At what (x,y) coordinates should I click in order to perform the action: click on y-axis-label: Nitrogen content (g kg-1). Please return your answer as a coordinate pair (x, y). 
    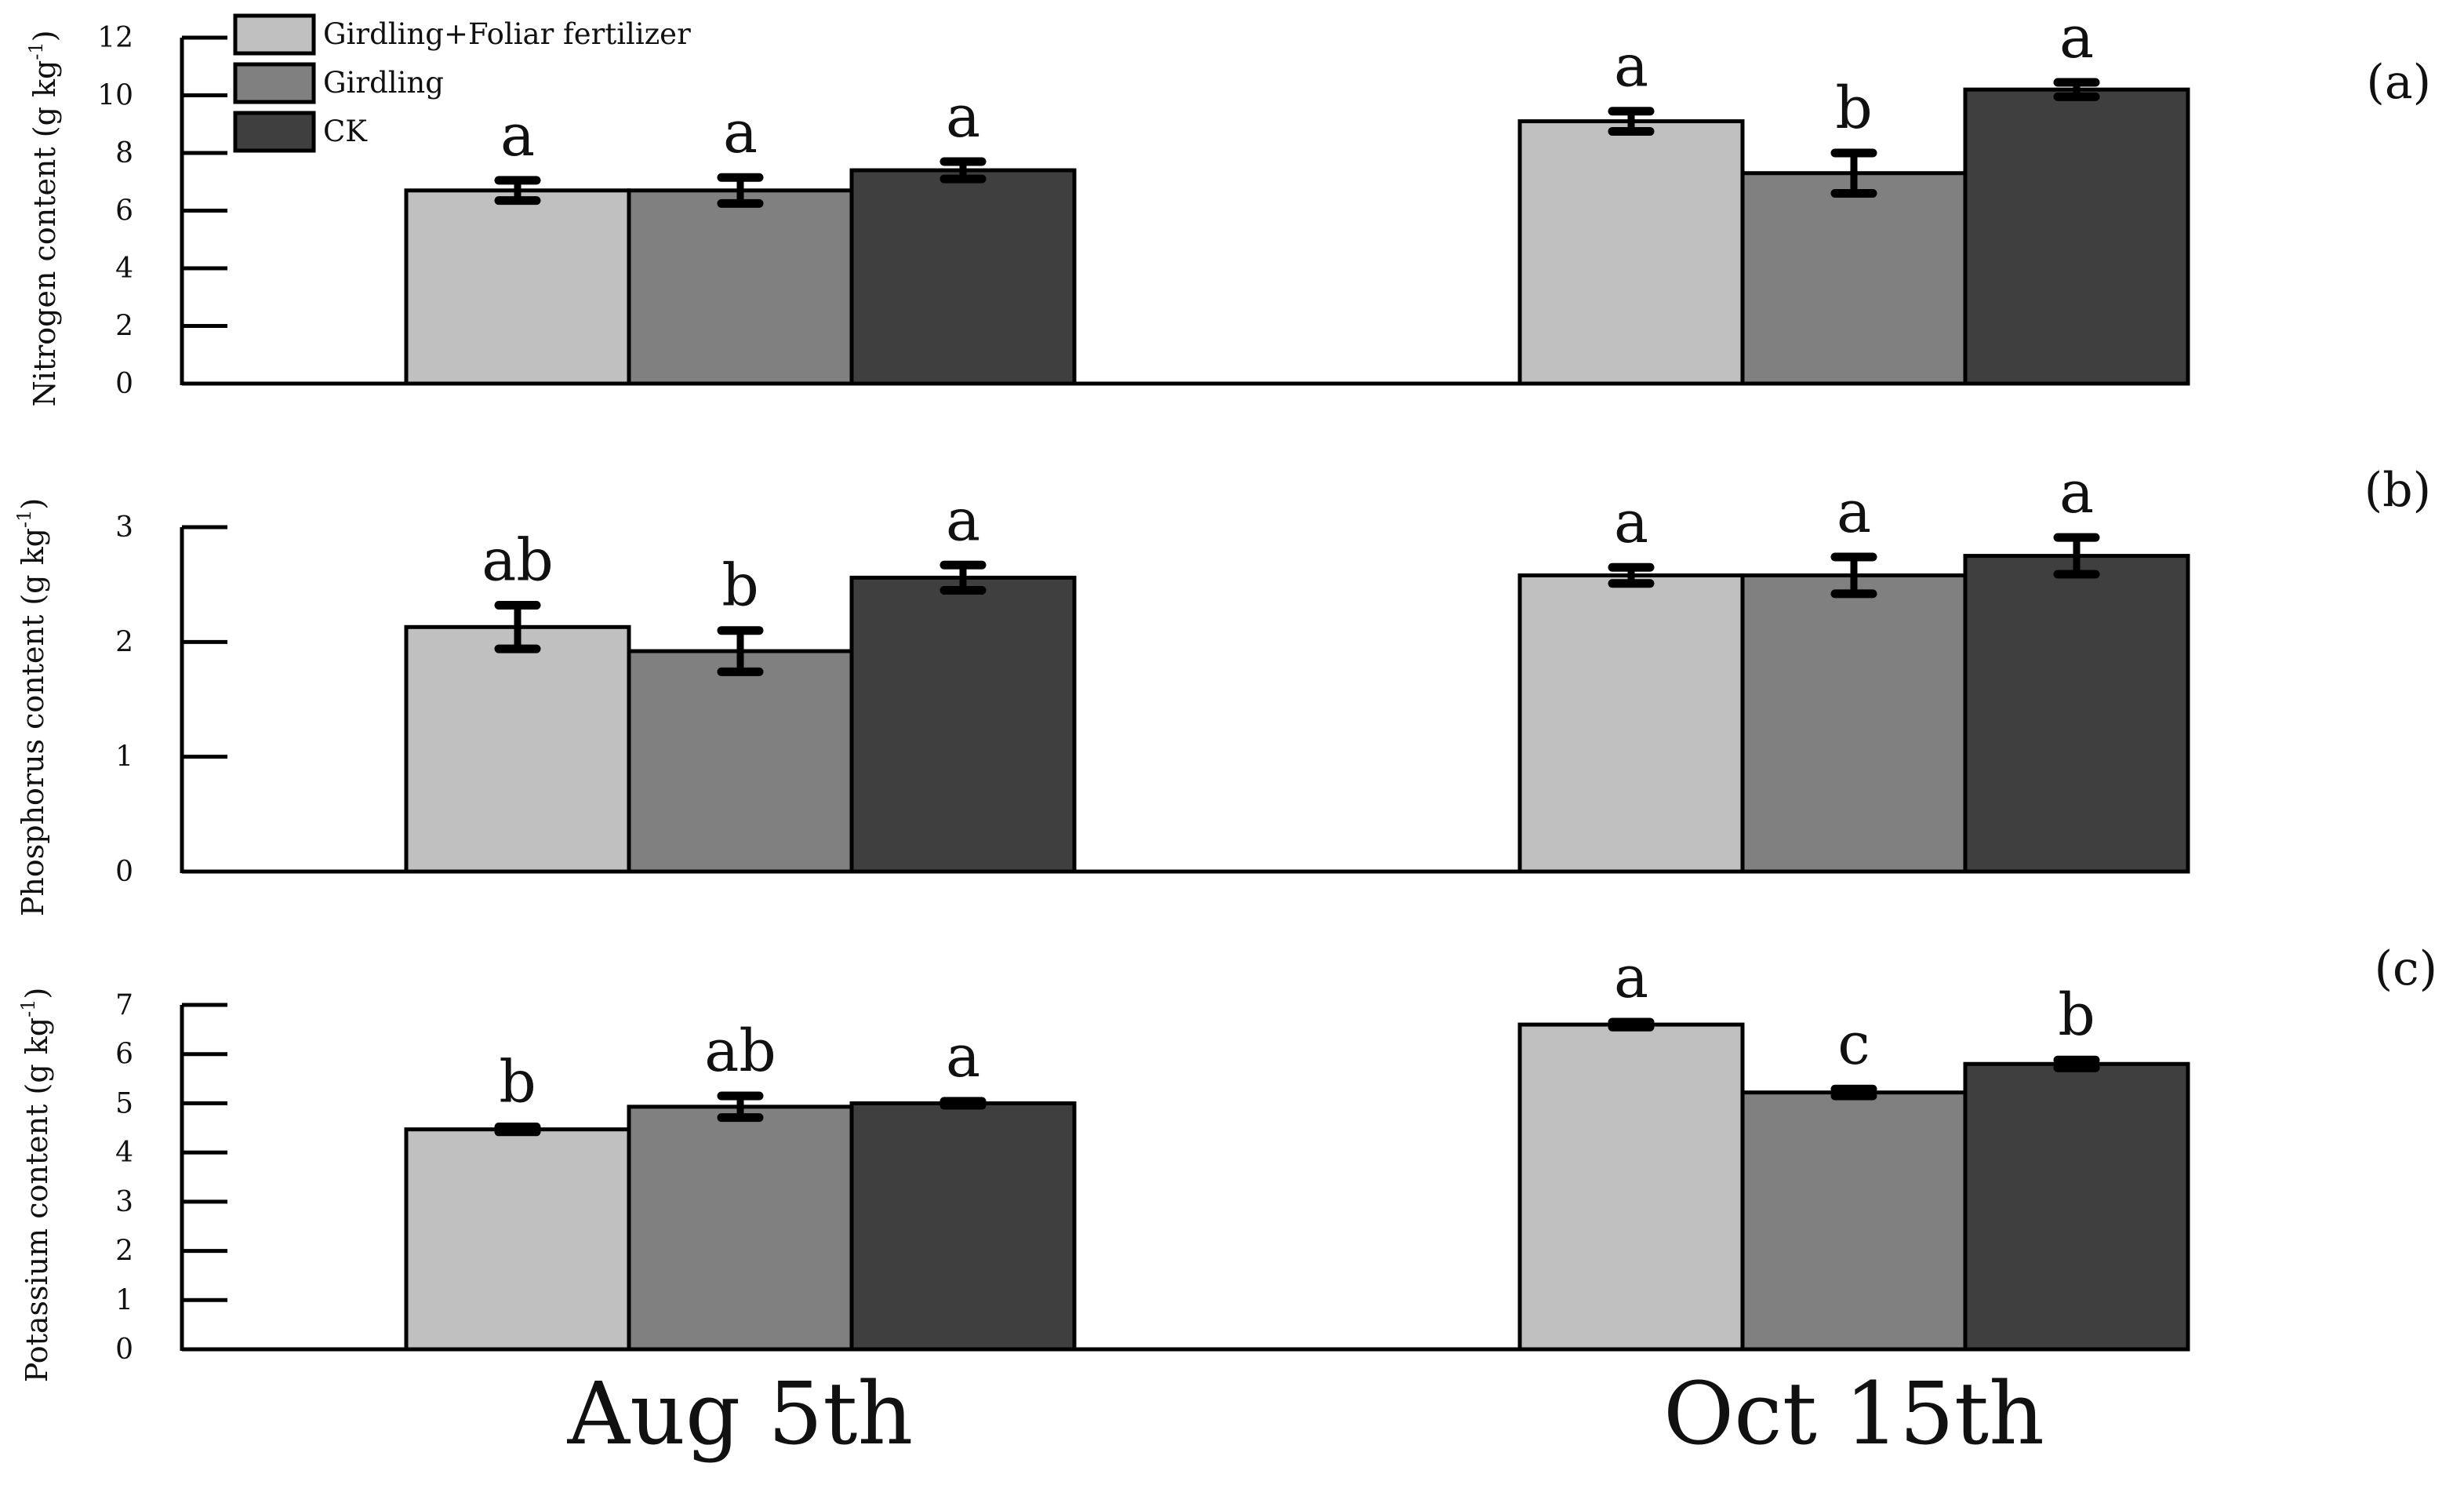
    Looking at the image, I should click on (43, 218).